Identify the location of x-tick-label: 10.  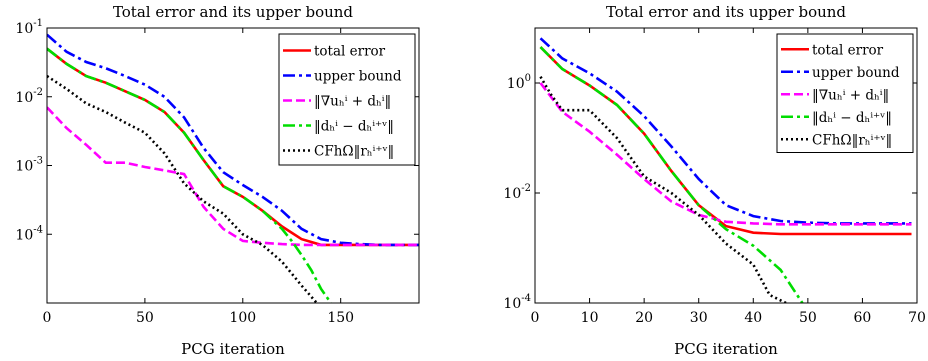
(590, 318).